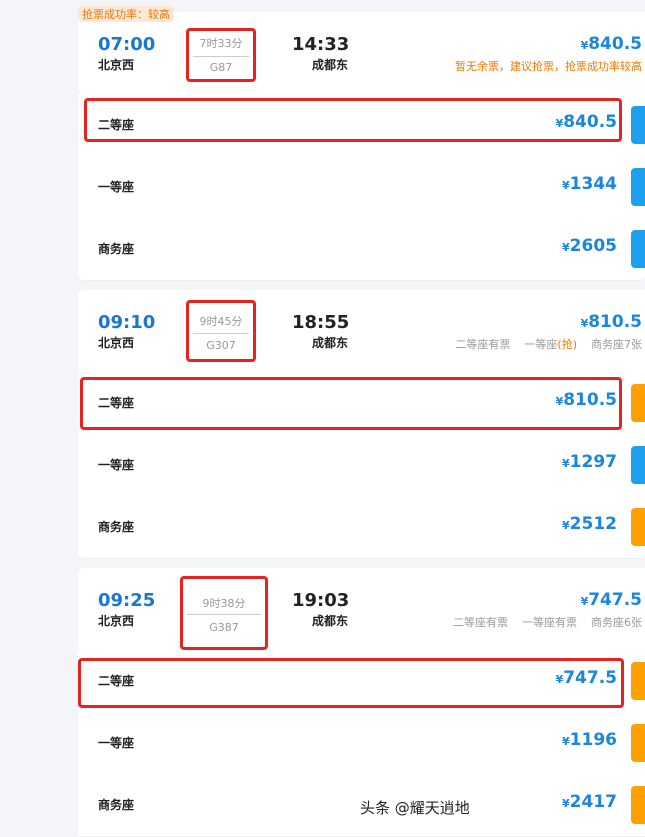 This screenshot has height=837, width=645. I want to click on seat-row: 二等座 ¥747.5, so click(361, 681).